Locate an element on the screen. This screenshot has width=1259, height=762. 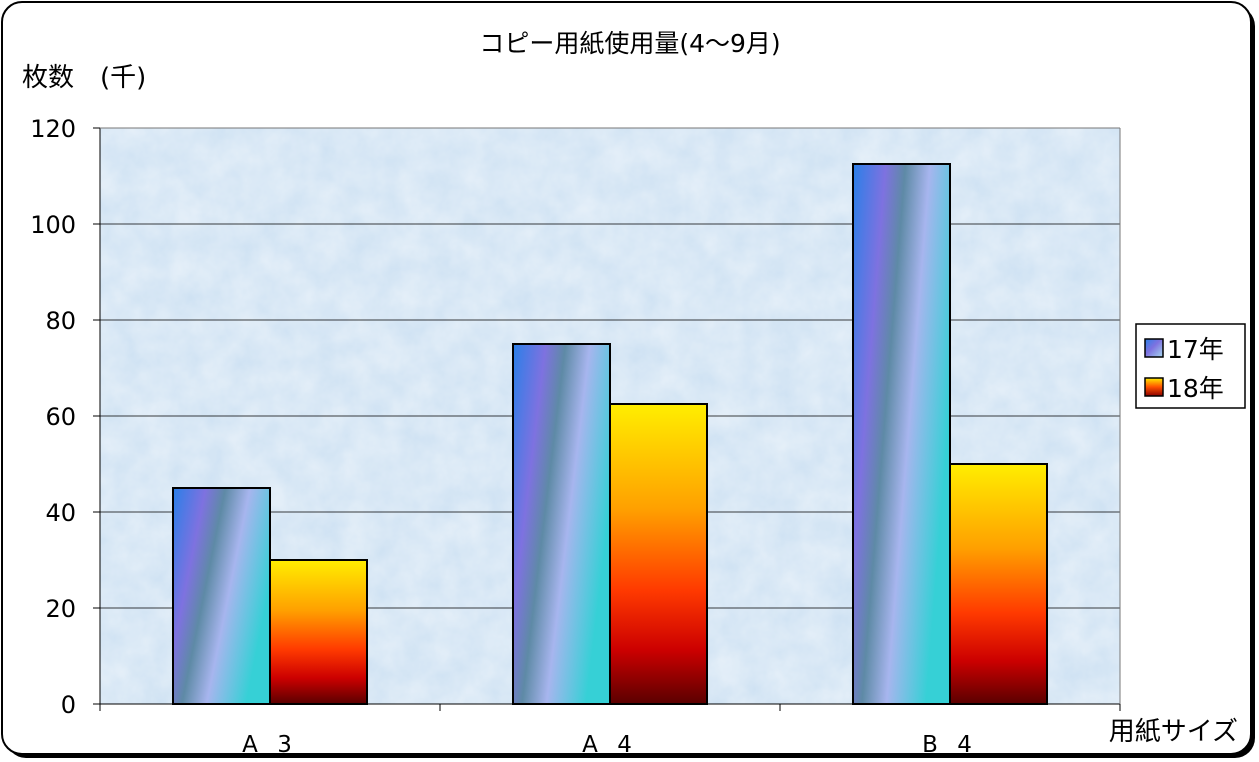
legend-label-18: 18年 is located at coordinates (1195, 388).